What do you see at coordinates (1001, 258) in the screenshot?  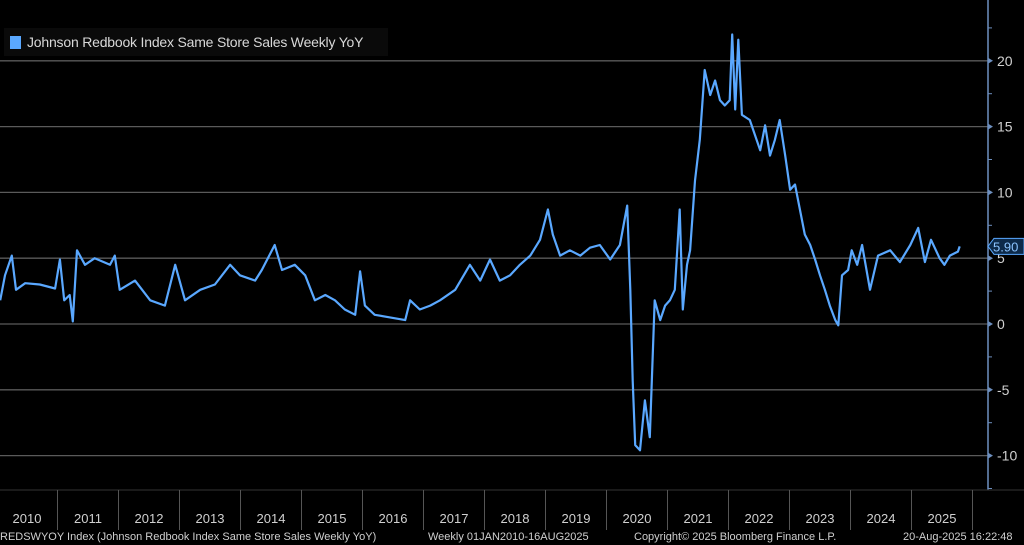 I see `y-tick-label: 5` at bounding box center [1001, 258].